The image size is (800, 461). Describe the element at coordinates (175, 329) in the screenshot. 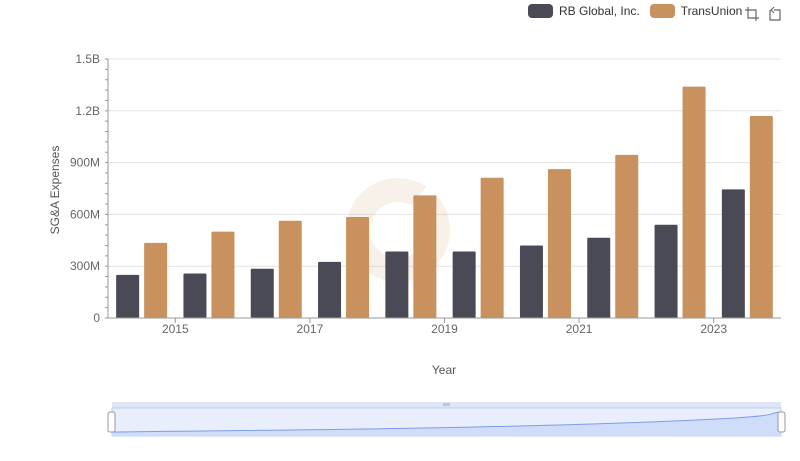

I see `x-tick-label: 2015` at that location.